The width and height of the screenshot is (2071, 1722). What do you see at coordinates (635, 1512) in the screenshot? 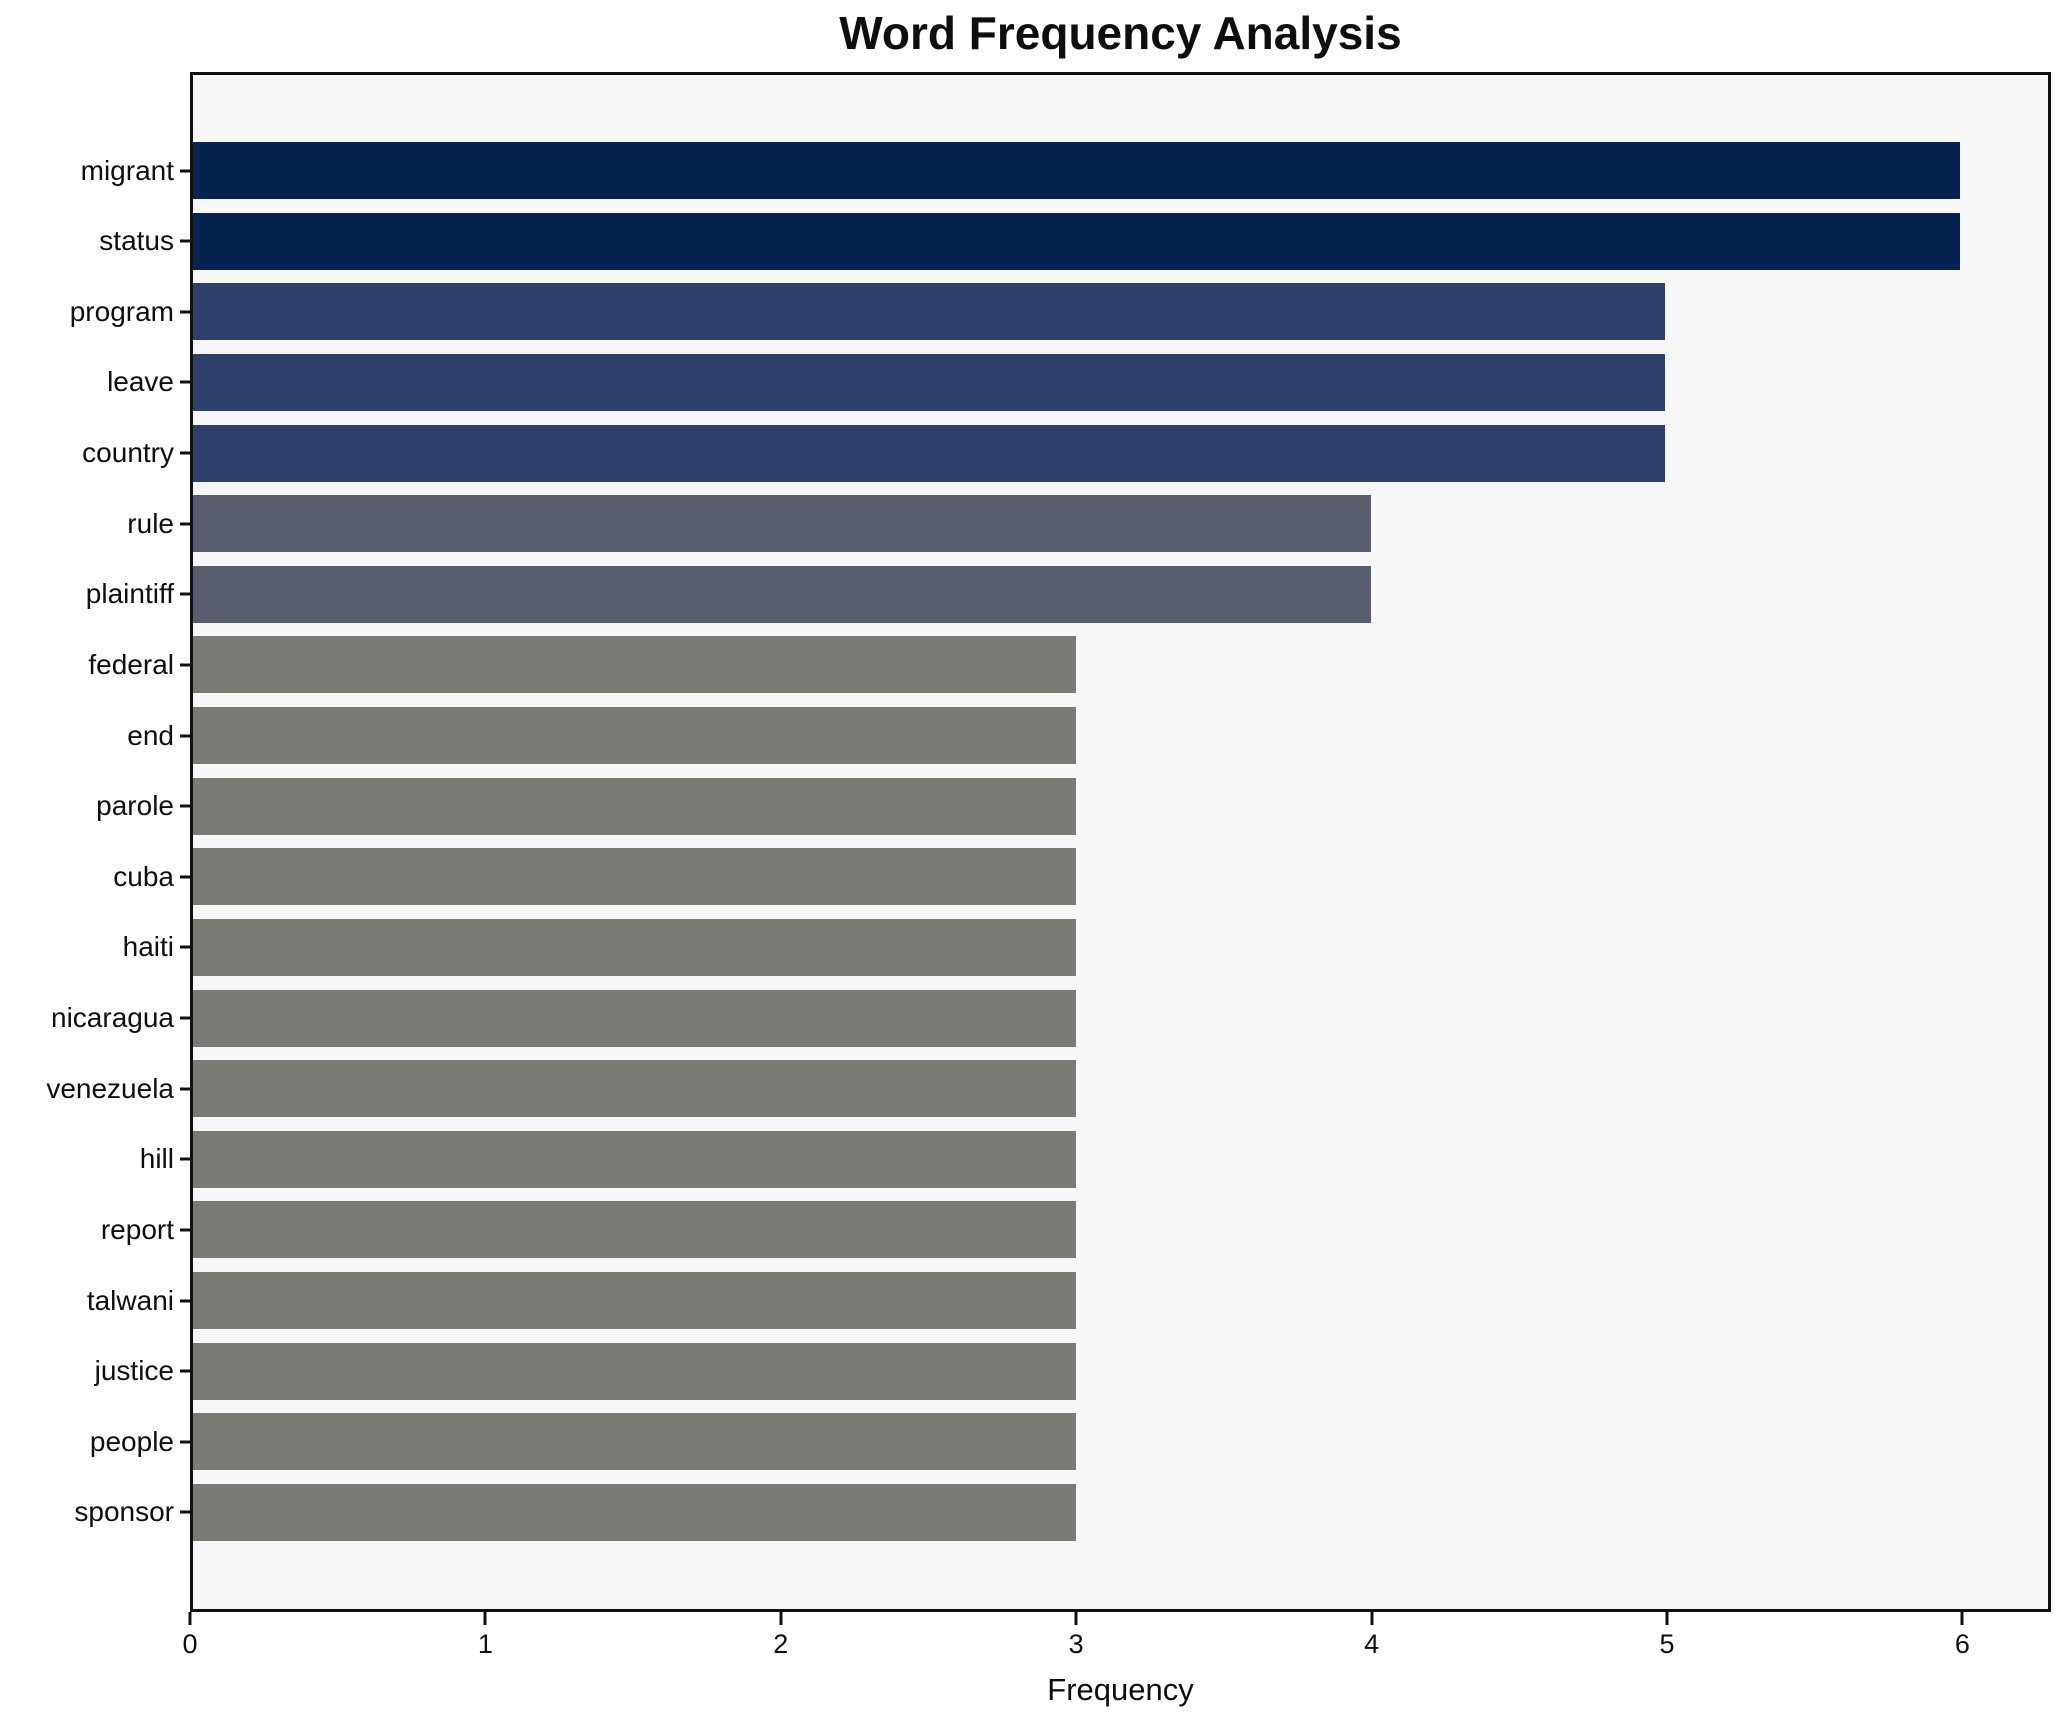
I see `bar-sponsor` at bounding box center [635, 1512].